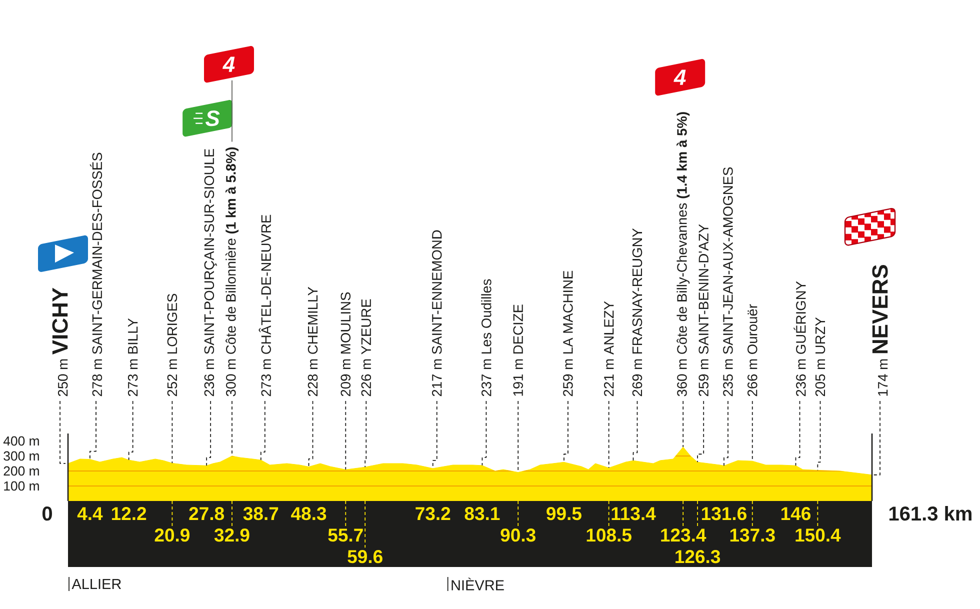  I want to click on annotation: 126.3, so click(698, 557).